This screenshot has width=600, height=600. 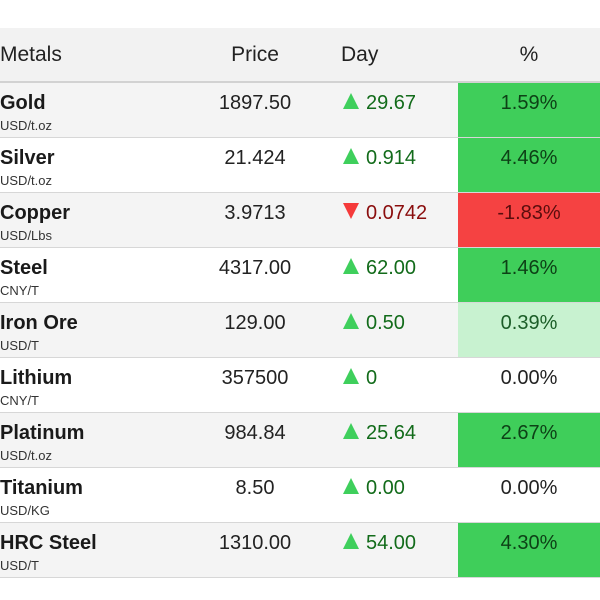 What do you see at coordinates (48, 543) in the screenshot?
I see `metal-name: HRC Steel` at bounding box center [48, 543].